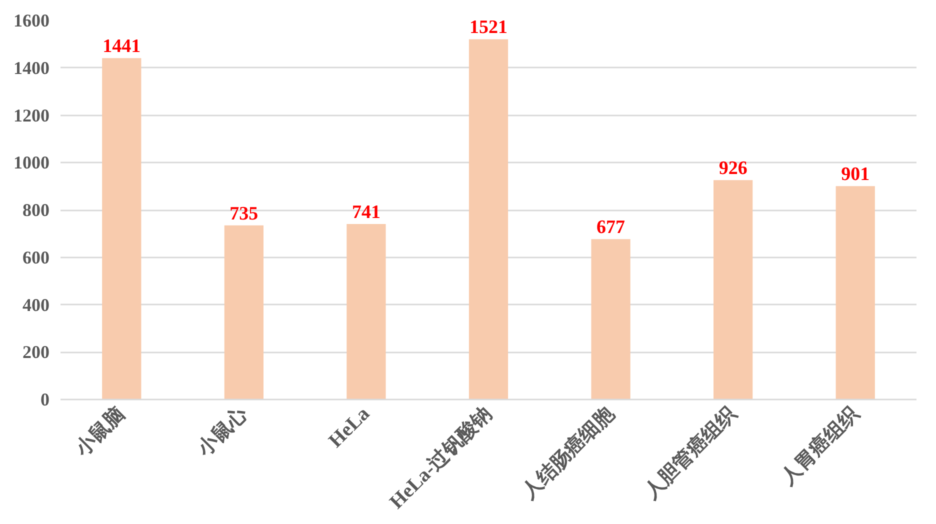  What do you see at coordinates (32, 162) in the screenshot?
I see `y-tick-label: 1000` at bounding box center [32, 162].